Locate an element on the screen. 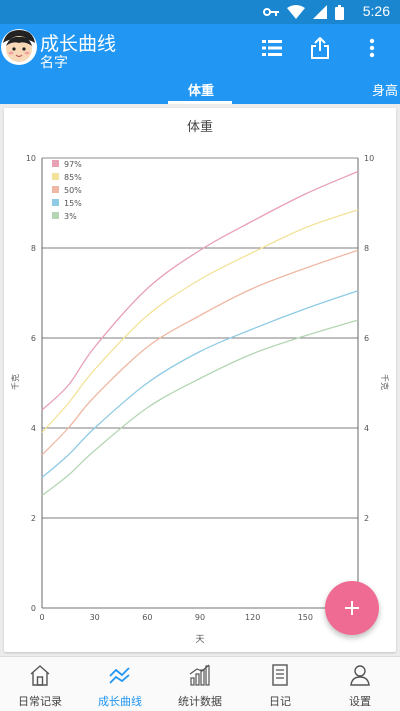 The width and height of the screenshot is (400, 711). legend-label: 50% is located at coordinates (73, 190).